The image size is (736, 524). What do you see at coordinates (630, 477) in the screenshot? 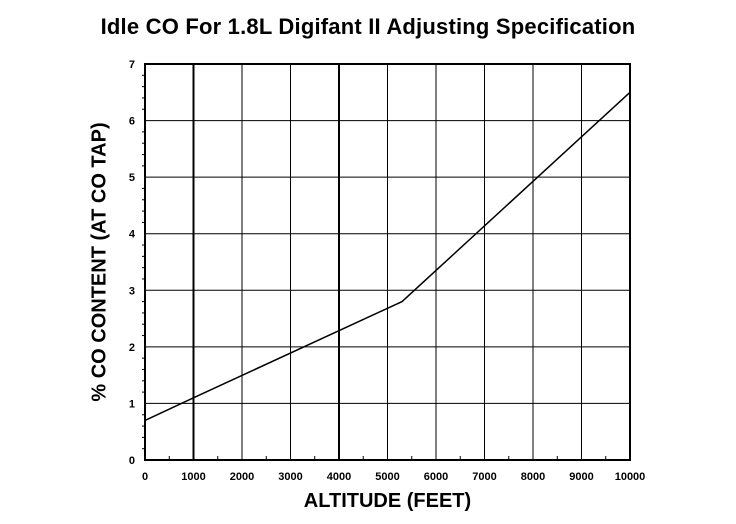
I see `x-tick-label: 10000` at bounding box center [630, 477].